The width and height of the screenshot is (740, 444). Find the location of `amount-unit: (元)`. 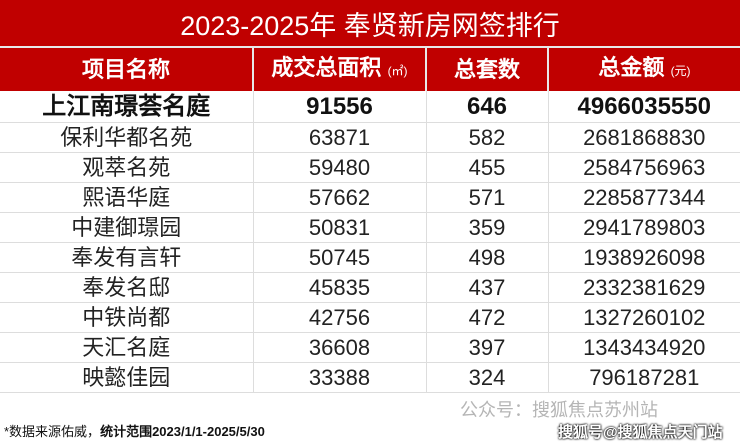

amount-unit: (元) is located at coordinates (680, 71).